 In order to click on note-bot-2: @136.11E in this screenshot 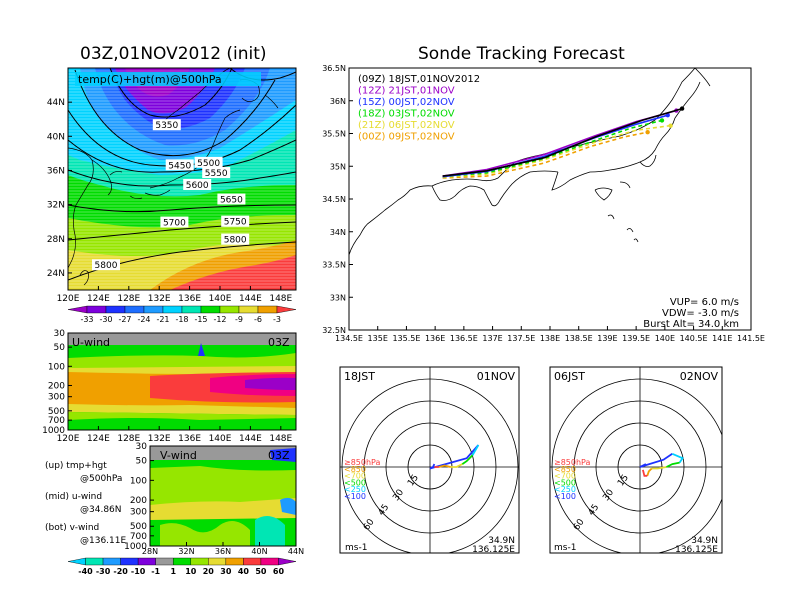, I will do `click(103, 541)`.